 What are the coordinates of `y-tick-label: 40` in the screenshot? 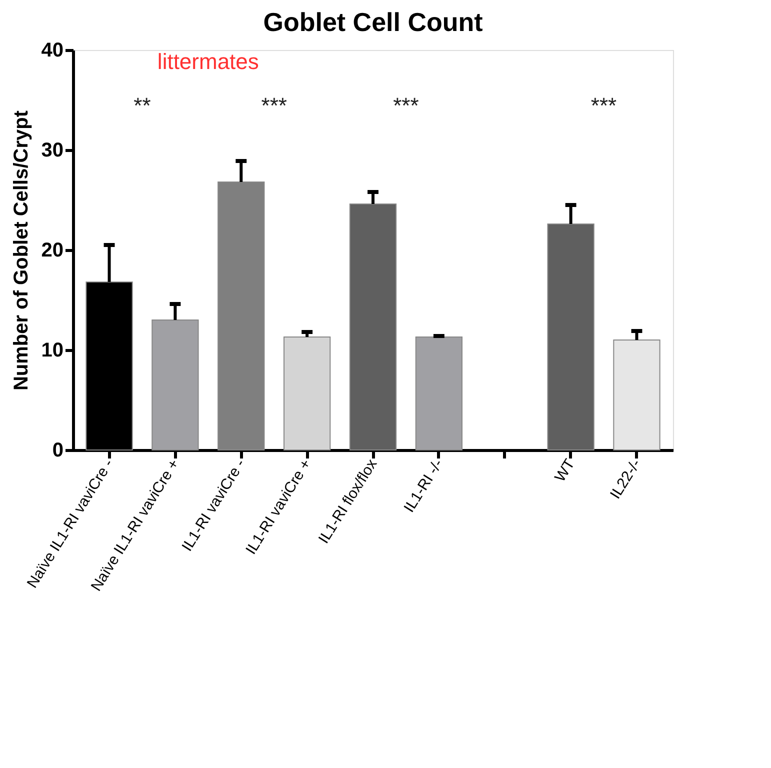 It's located at (52, 51).